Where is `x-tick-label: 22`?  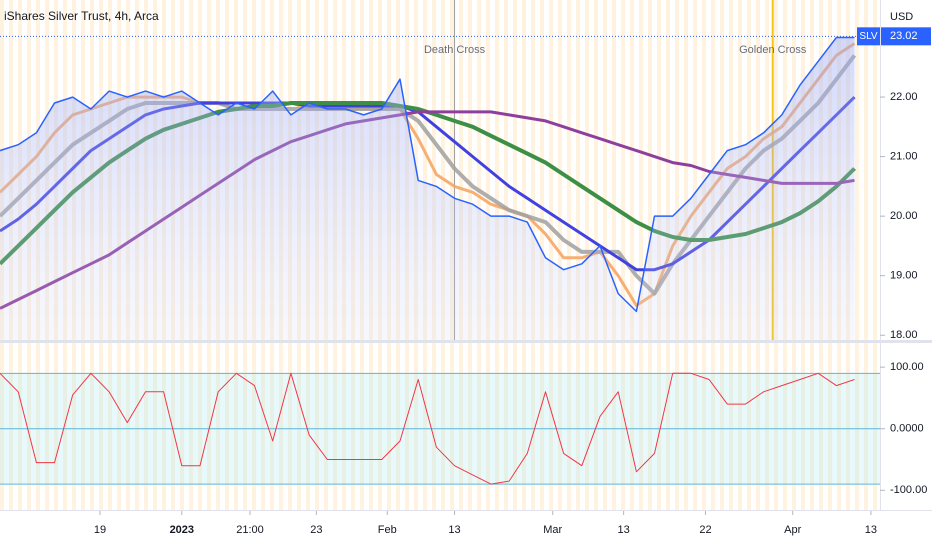
x-tick-label: 22 is located at coordinates (705, 530).